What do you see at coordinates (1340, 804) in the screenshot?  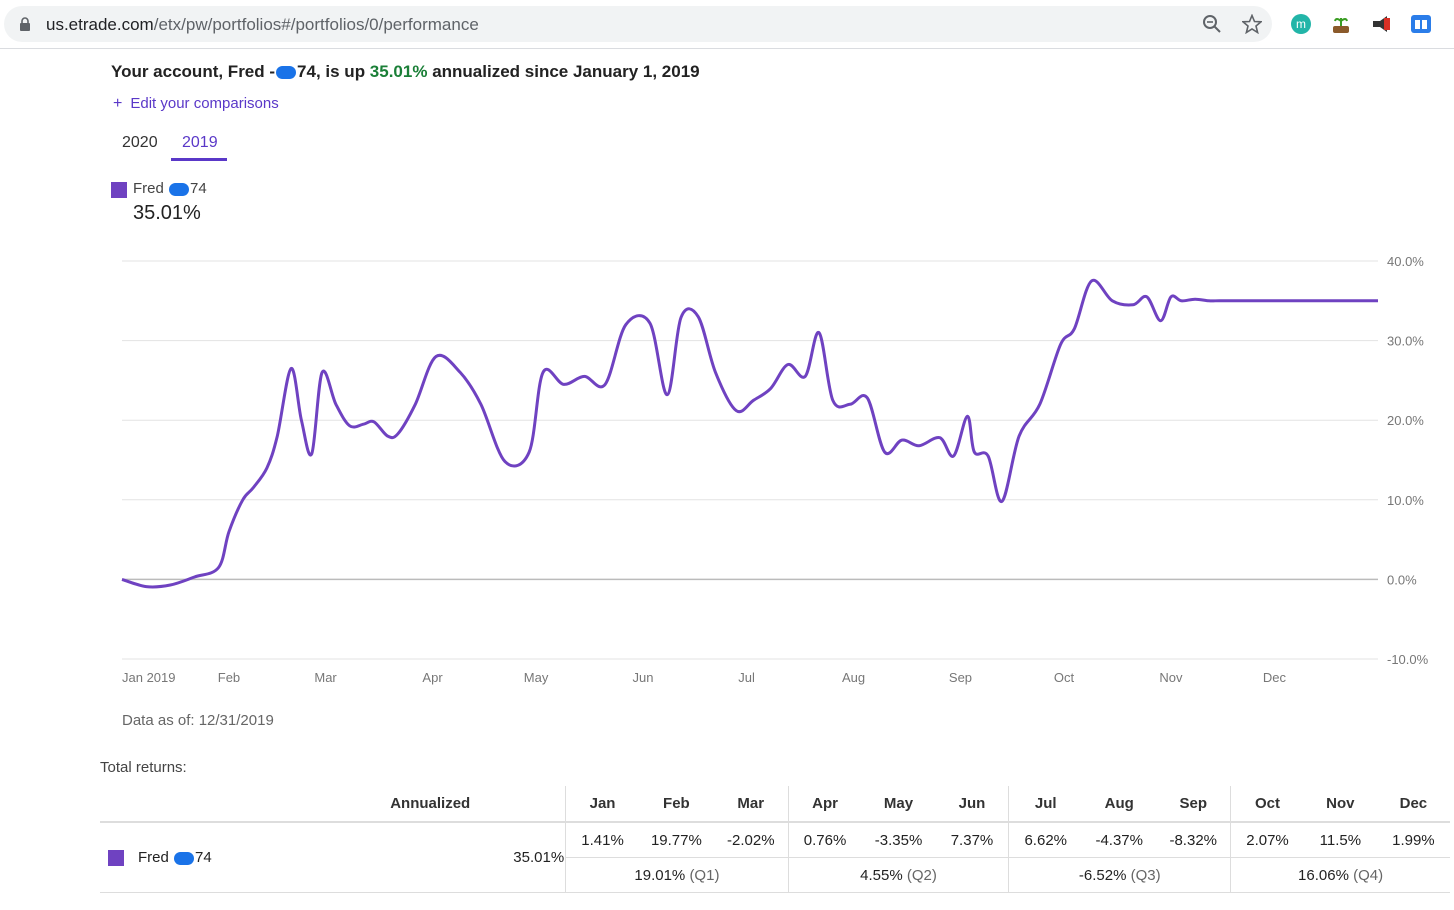 I see `month-header: Nov` at bounding box center [1340, 804].